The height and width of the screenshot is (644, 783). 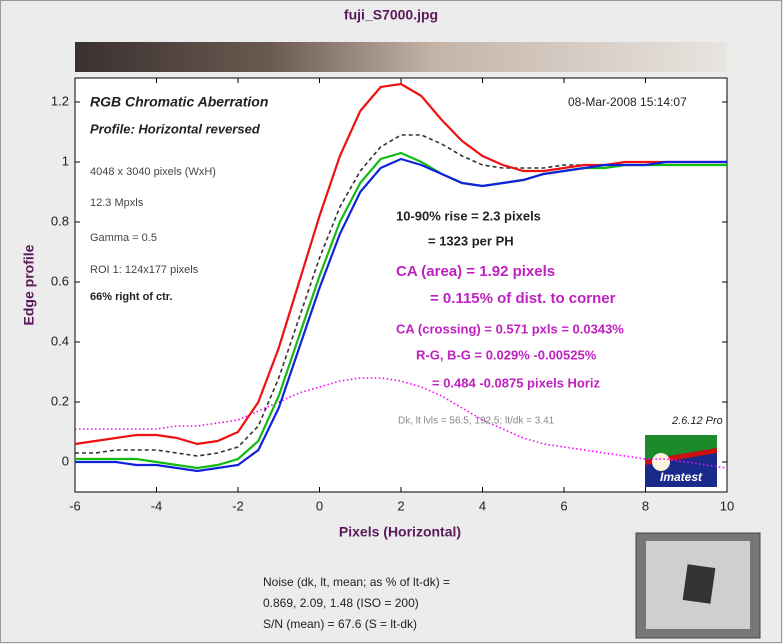 I want to click on y-tick-label: 1.2, so click(x=60, y=100).